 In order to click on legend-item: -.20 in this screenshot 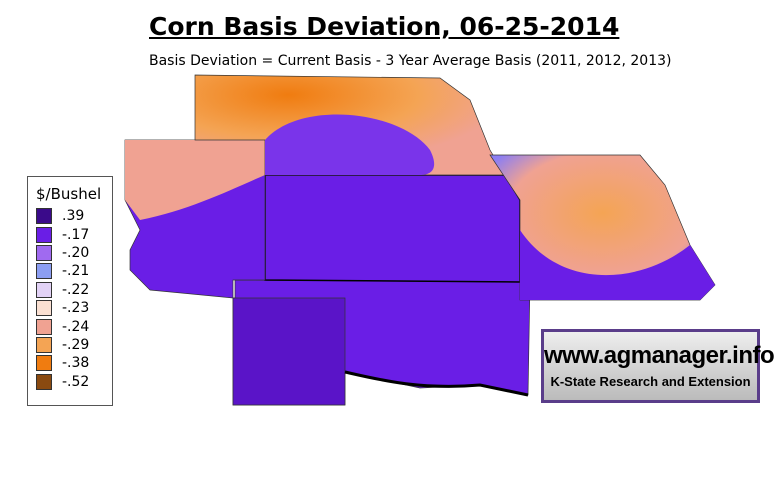, I will do `click(74, 253)`.